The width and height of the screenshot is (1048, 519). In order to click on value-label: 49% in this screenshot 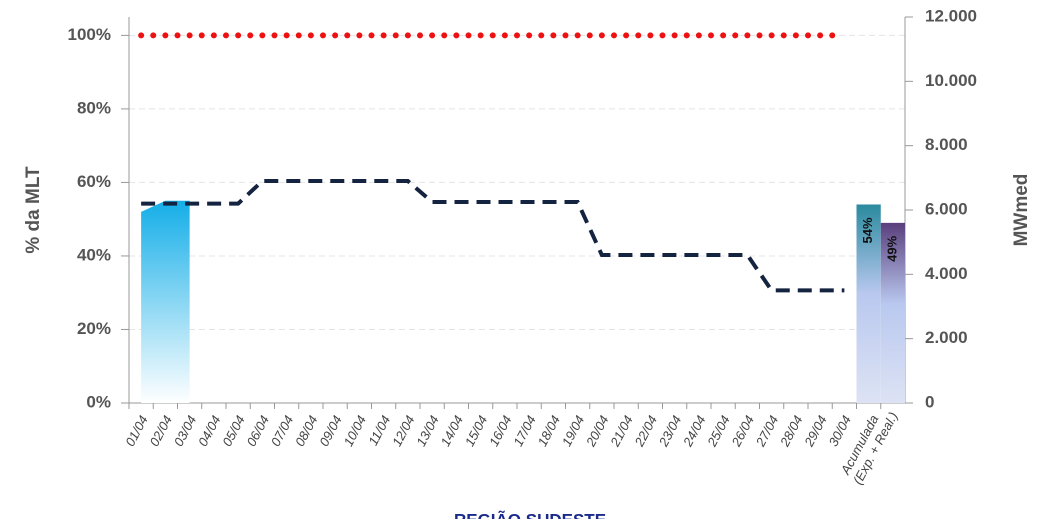, I will do `click(891, 248)`.